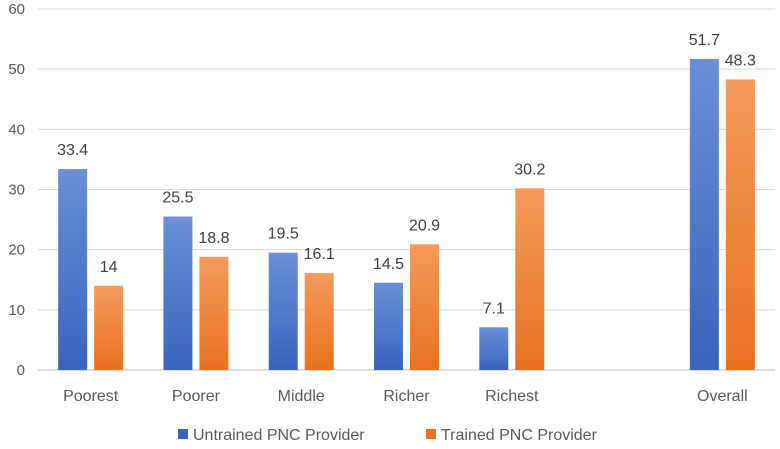 The image size is (780, 449). What do you see at coordinates (16, 9) in the screenshot?
I see `y-tick-label: 60` at bounding box center [16, 9].